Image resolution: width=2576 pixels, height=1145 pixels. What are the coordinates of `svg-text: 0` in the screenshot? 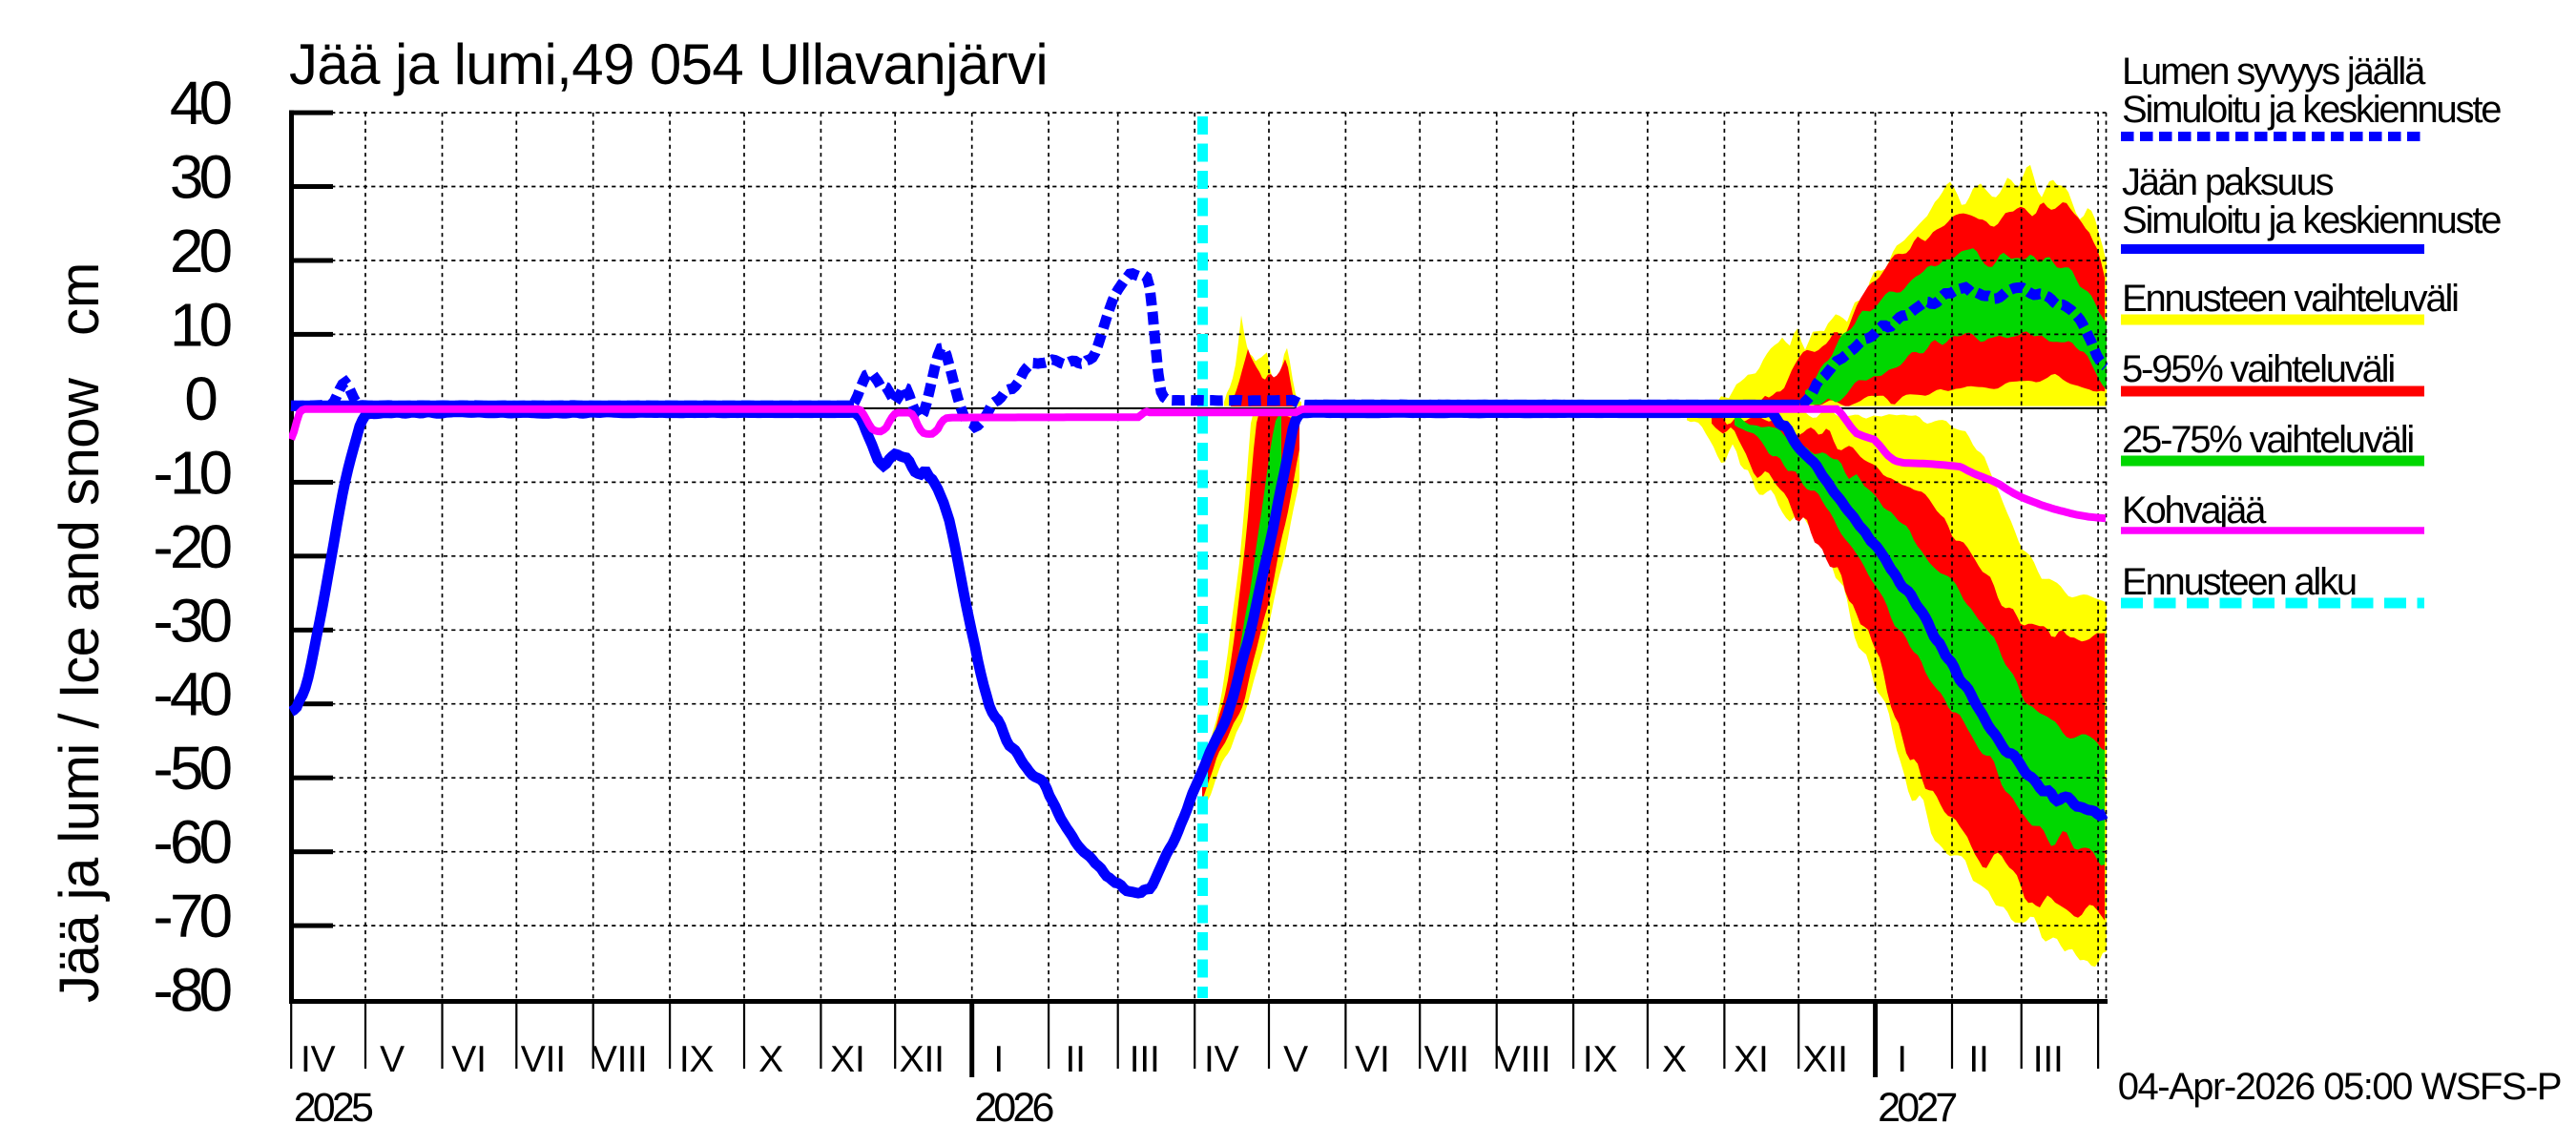 It's located at (200, 398).